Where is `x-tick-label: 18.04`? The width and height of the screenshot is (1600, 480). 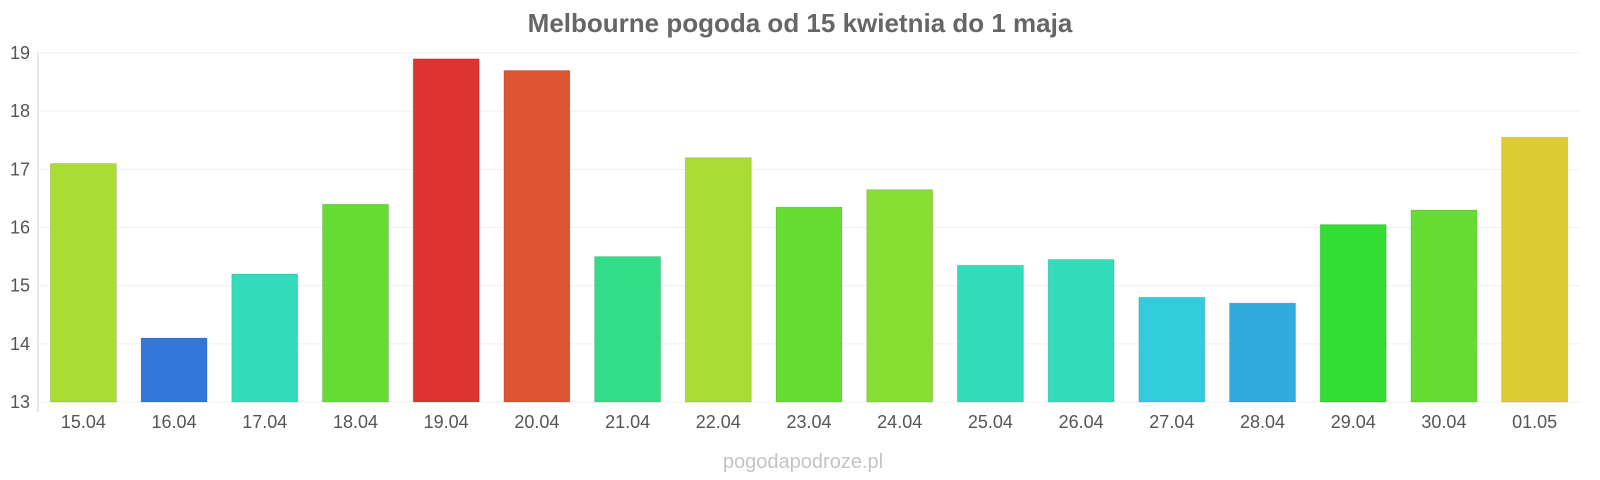 x-tick-label: 18.04 is located at coordinates (355, 422).